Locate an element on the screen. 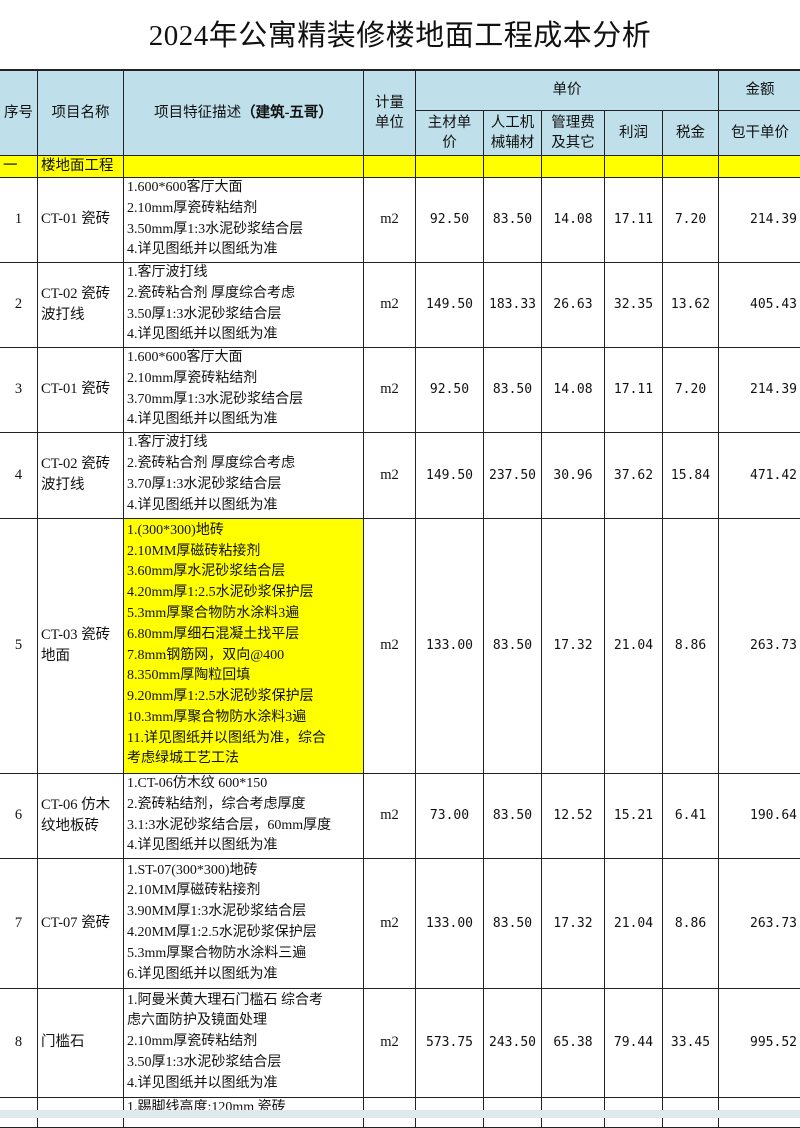 The height and width of the screenshot is (1128, 800). header-amount: 金额 is located at coordinates (759, 90).